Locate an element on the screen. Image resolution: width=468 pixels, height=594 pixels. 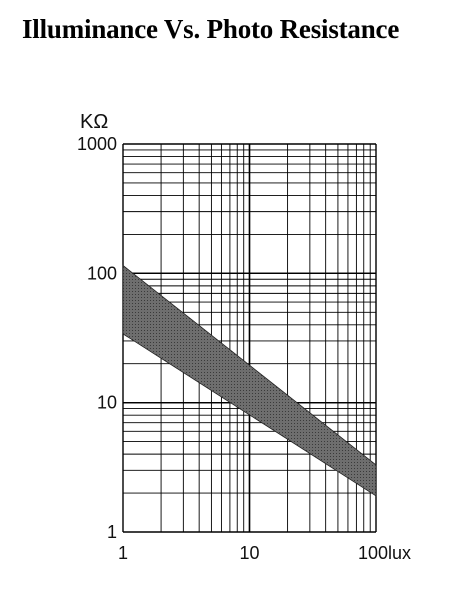
y-tick-label: 10 is located at coordinates (107, 403).